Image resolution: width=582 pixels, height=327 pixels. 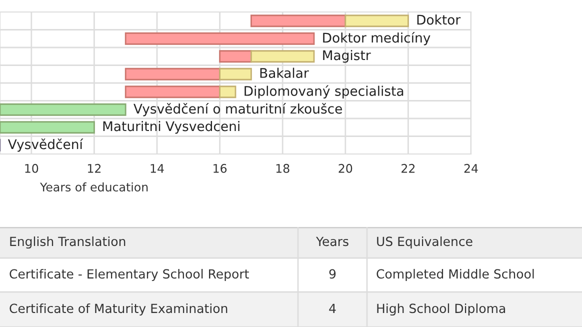 I want to click on y-tick-label: Doktor, so click(x=439, y=19).